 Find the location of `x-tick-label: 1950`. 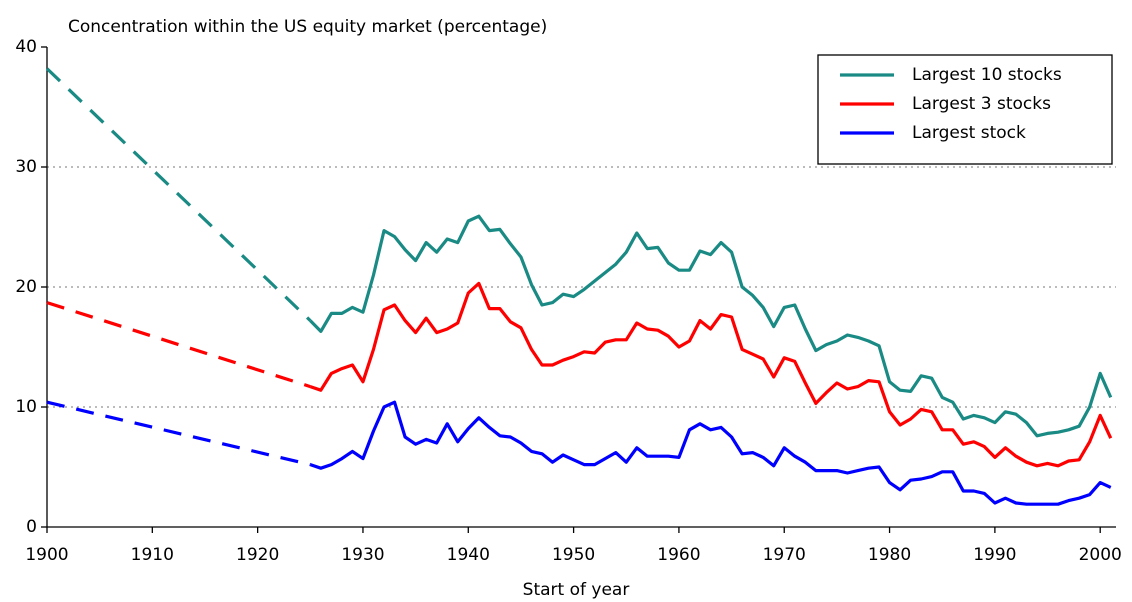

x-tick-label: 1950 is located at coordinates (573, 555).